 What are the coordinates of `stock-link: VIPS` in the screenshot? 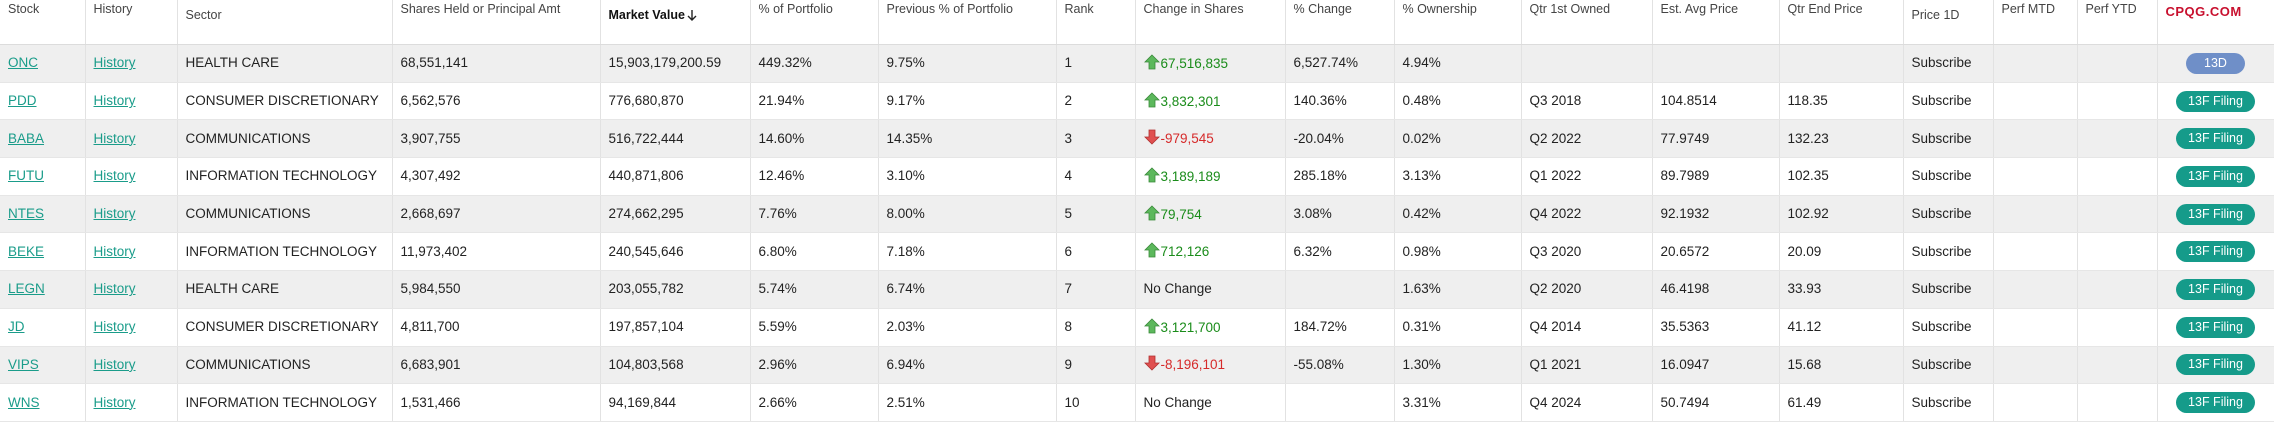 It's located at (23, 364).